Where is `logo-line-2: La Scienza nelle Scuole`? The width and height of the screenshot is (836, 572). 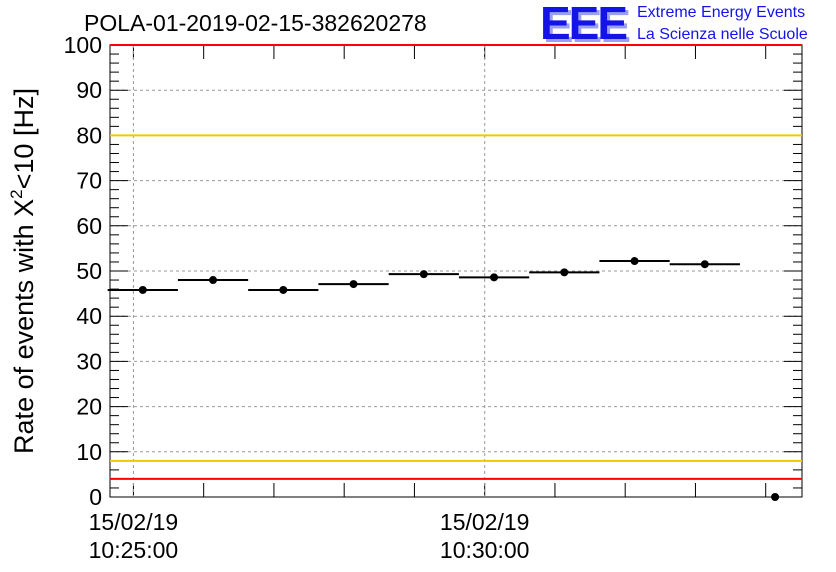 logo-line-2: La Scienza nelle Scuole is located at coordinates (722, 34).